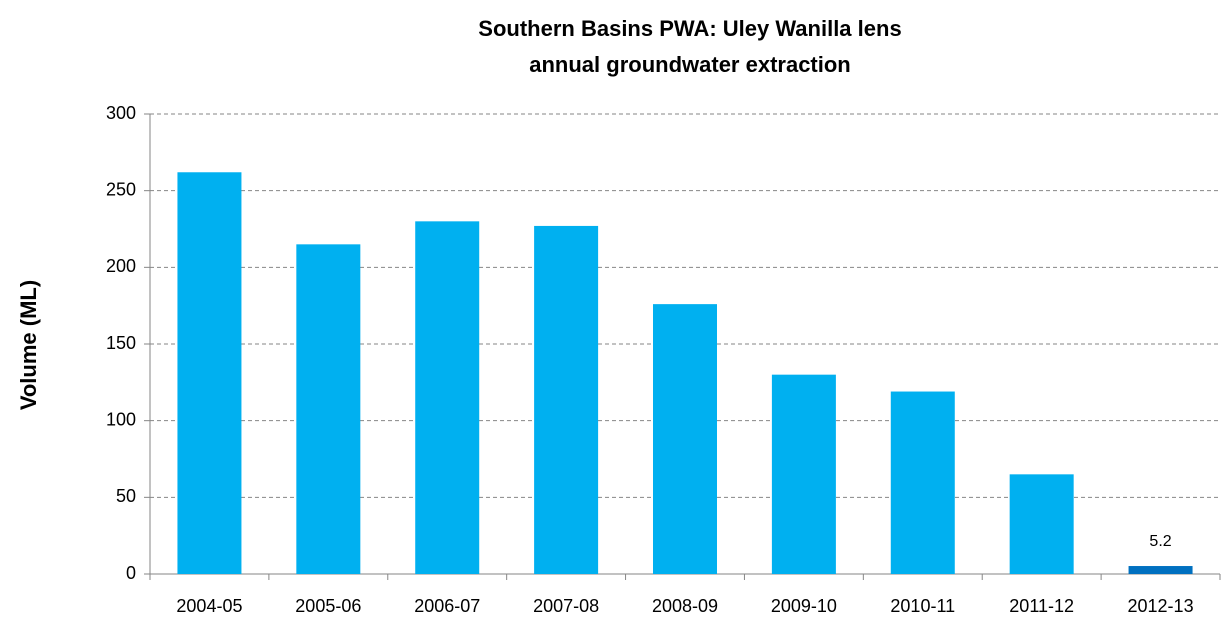 Image resolution: width=1223 pixels, height=621 pixels. Describe the element at coordinates (131, 573) in the screenshot. I see `y-tick-label: 0` at that location.